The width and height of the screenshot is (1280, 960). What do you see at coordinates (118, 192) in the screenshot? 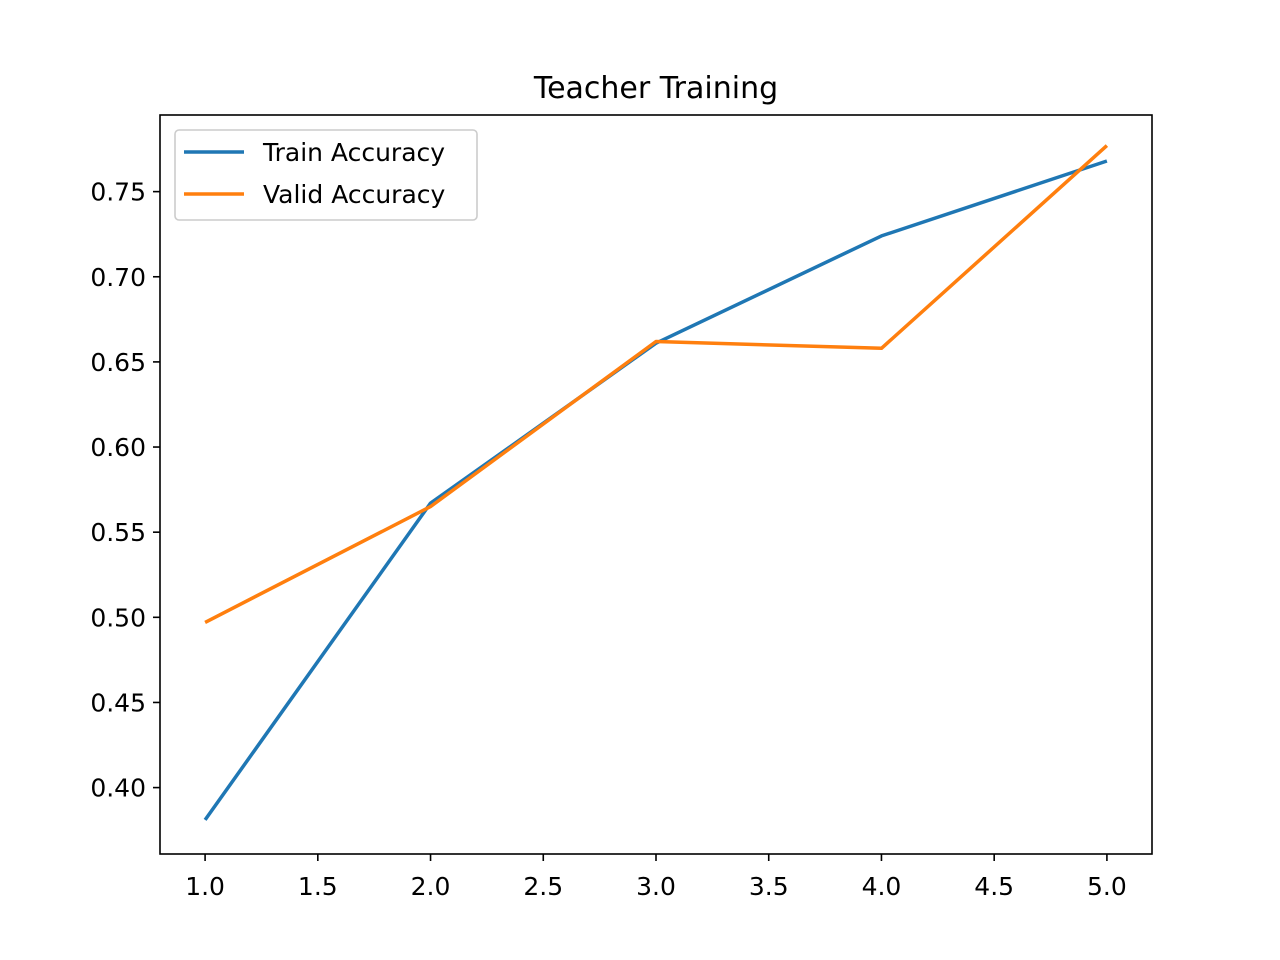
I see `y-tick-label: 0.75` at bounding box center [118, 192].